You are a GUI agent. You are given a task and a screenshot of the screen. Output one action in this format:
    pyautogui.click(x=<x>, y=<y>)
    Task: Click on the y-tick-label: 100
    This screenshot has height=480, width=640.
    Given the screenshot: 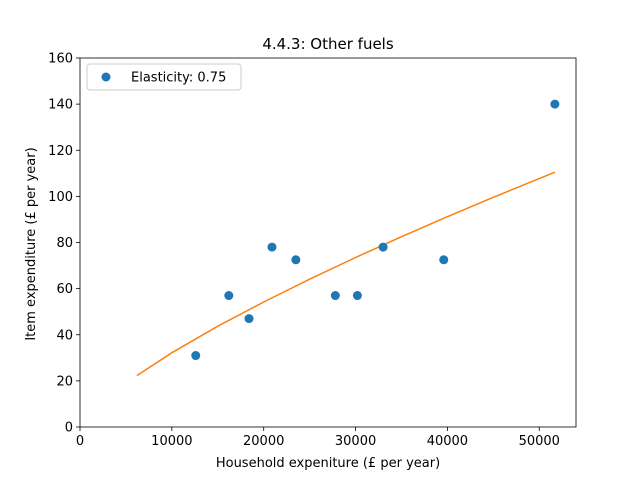 What is the action you would take?
    pyautogui.click(x=60, y=197)
    